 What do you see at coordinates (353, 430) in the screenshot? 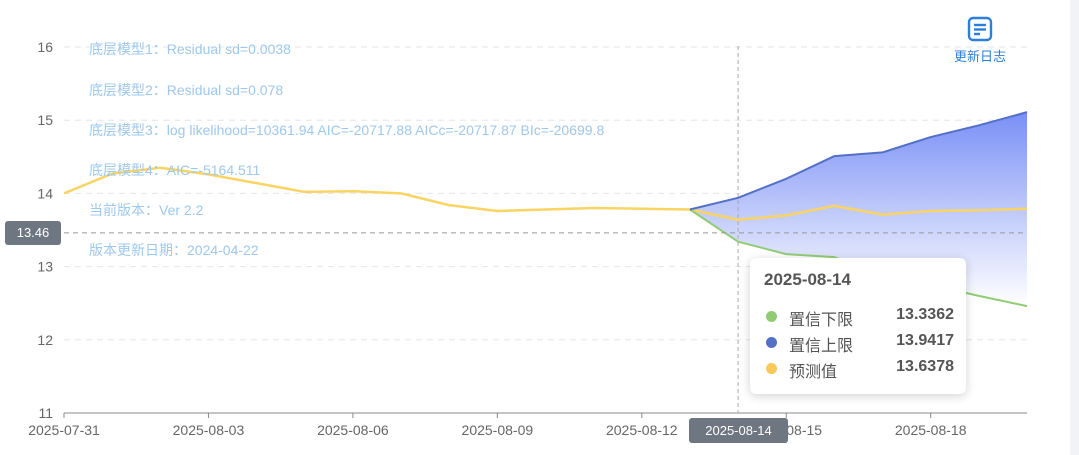
I see `x-tick-label: 2025-08-06` at bounding box center [353, 430].